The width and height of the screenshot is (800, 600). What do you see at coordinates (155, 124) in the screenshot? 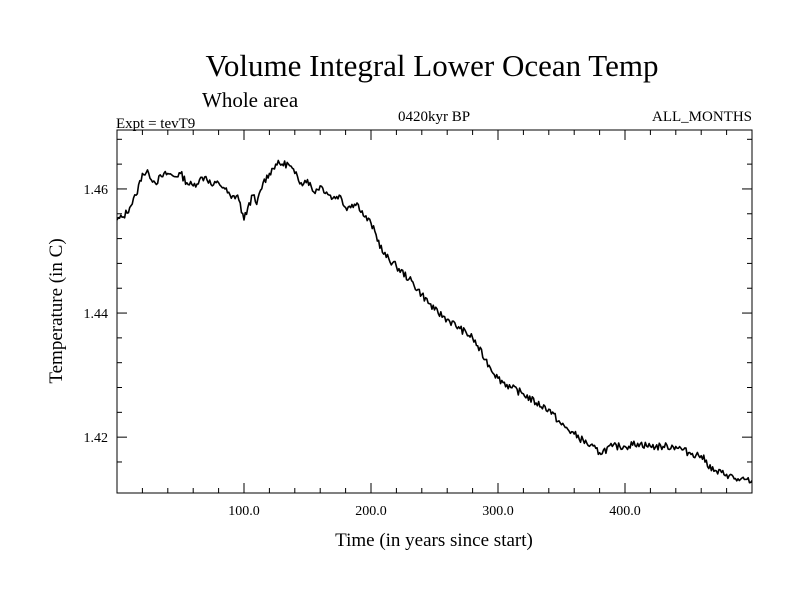
I see `experiment-label: Expt = tevT9` at bounding box center [155, 124].